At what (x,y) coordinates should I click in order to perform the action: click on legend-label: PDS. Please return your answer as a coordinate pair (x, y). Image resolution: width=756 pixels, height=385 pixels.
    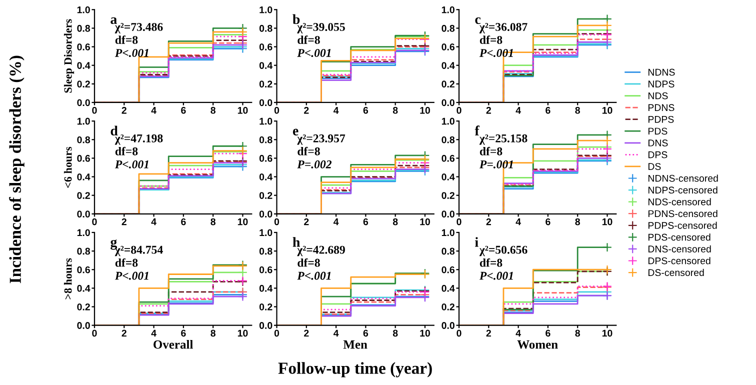
    Looking at the image, I should click on (658, 131).